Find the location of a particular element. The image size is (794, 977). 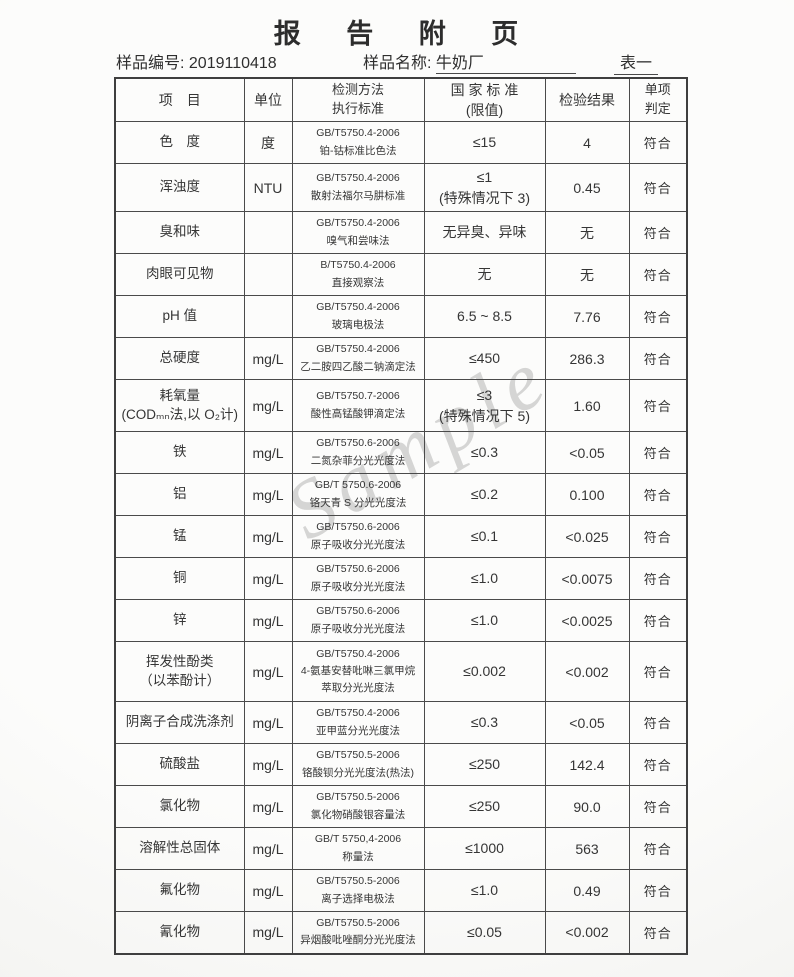

method-cell: GB/T5750.6-2006 二氮杂菲分光光度法 is located at coordinates (358, 452).